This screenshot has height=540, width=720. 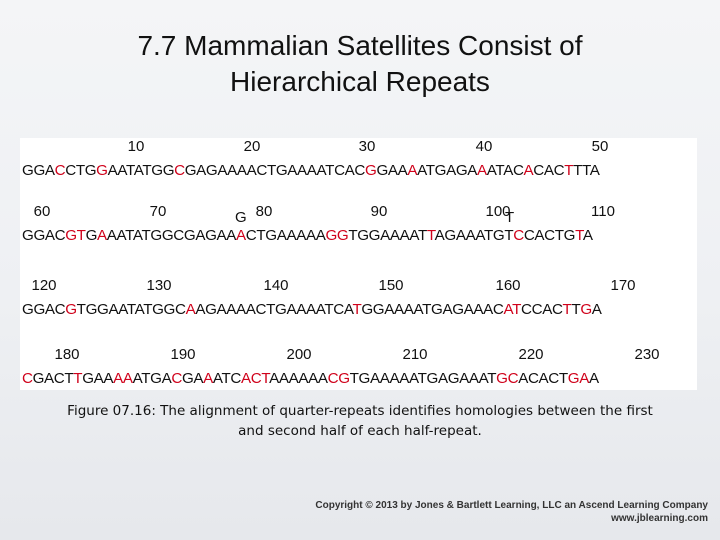 What do you see at coordinates (183, 354) in the screenshot?
I see `position-number: 190` at bounding box center [183, 354].